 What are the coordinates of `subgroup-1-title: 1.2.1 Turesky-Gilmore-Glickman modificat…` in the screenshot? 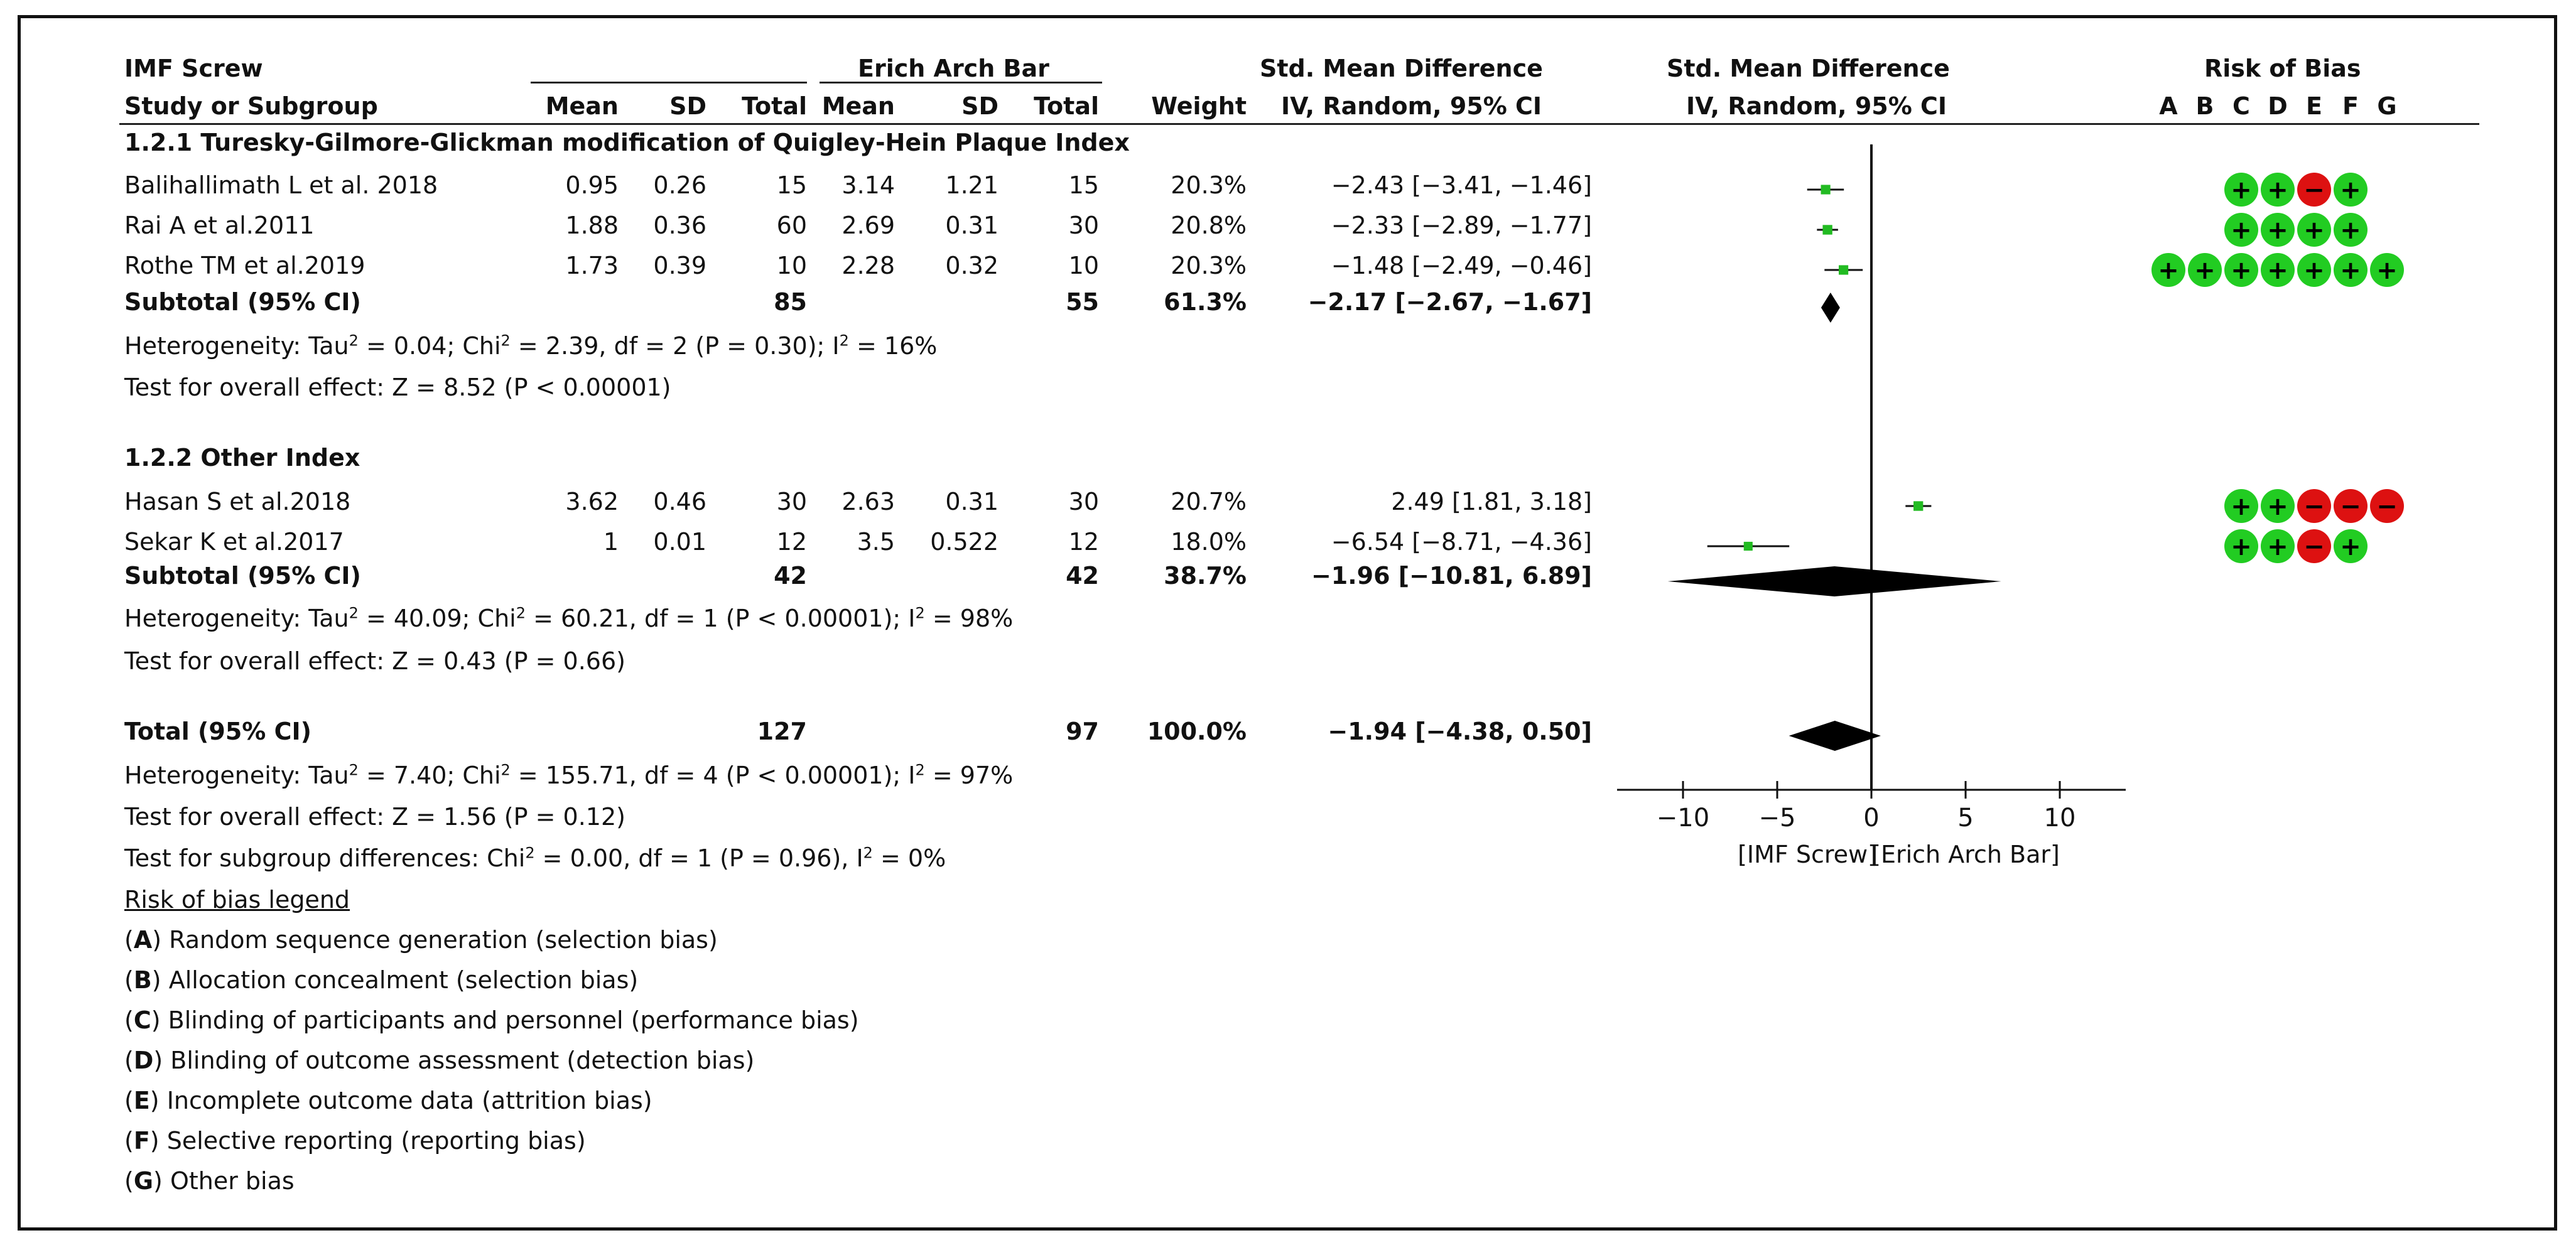 It's located at (627, 142).